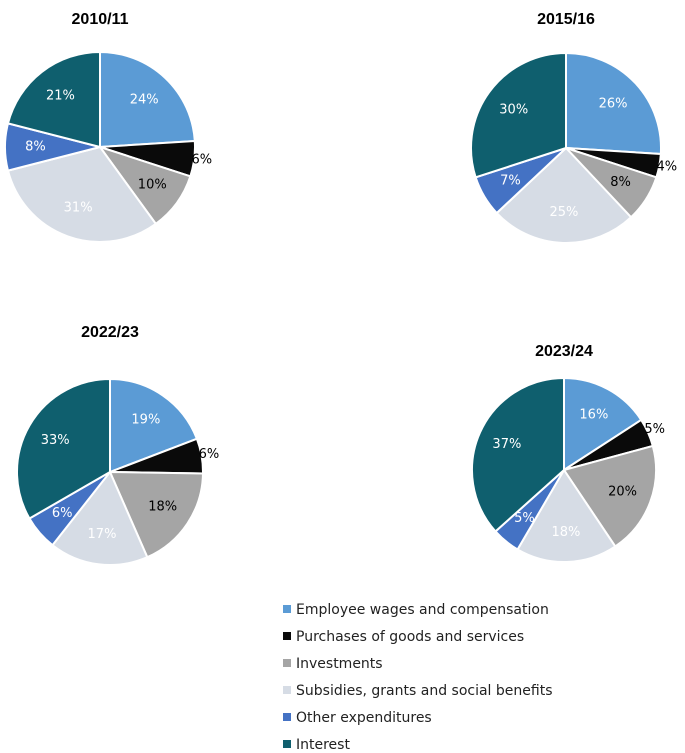 The height and width of the screenshot is (753, 685). I want to click on data-label: 4%, so click(666, 167).